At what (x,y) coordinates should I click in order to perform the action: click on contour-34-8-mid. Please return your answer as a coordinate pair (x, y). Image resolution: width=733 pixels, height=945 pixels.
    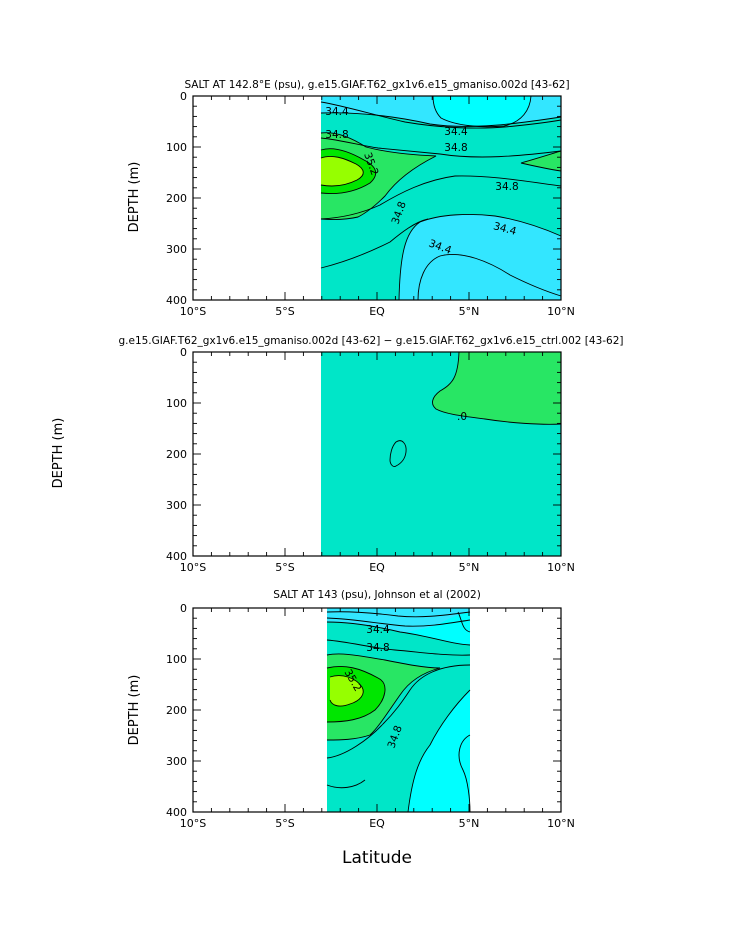
    Looking at the image, I should click on (441, 147).